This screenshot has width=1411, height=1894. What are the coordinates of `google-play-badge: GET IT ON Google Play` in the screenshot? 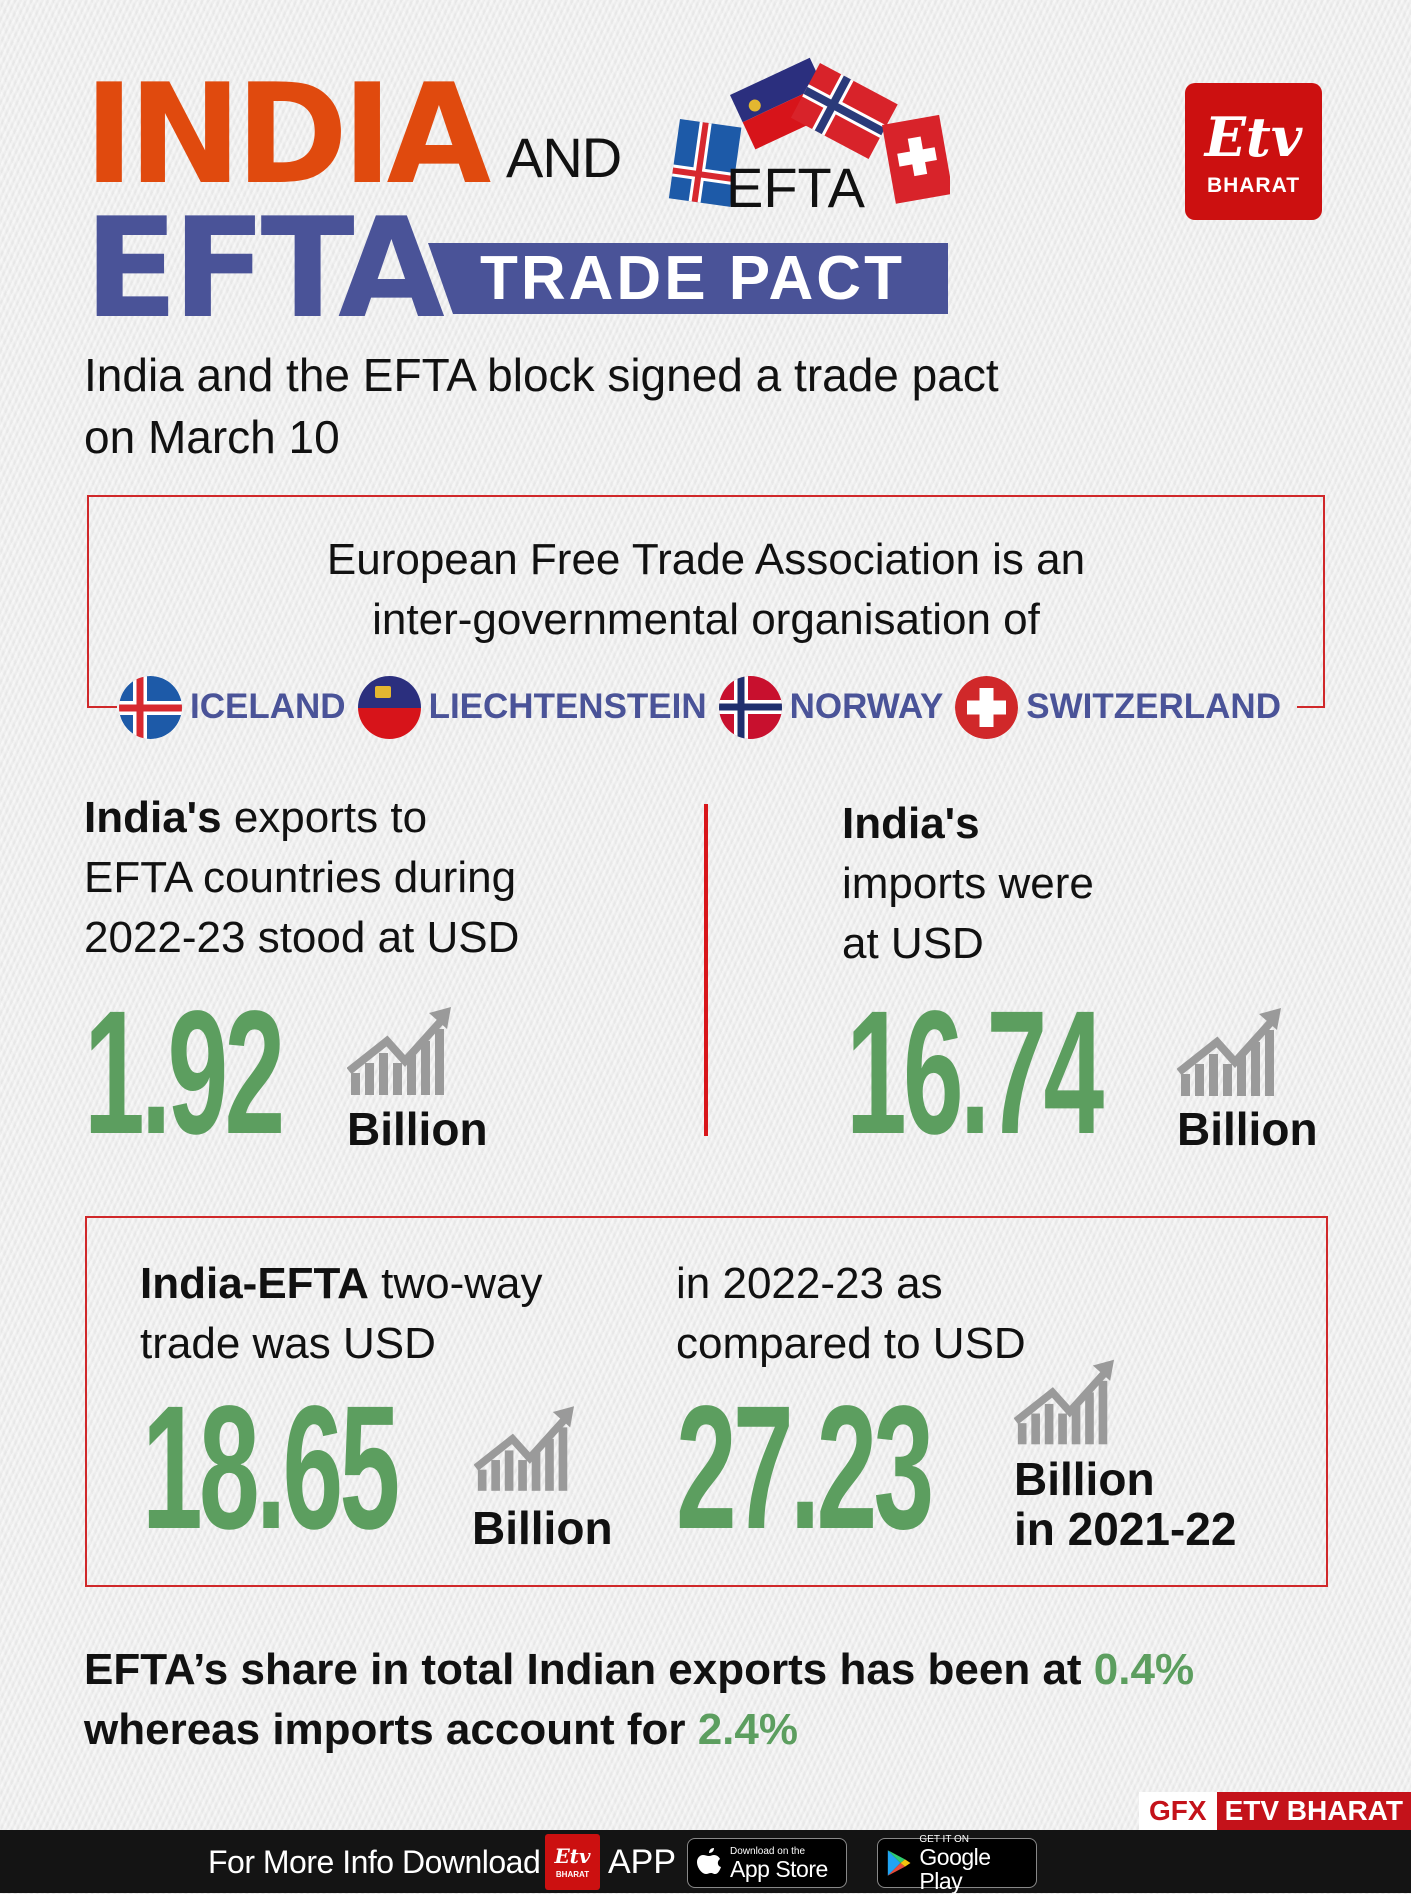 It's located at (957, 1863).